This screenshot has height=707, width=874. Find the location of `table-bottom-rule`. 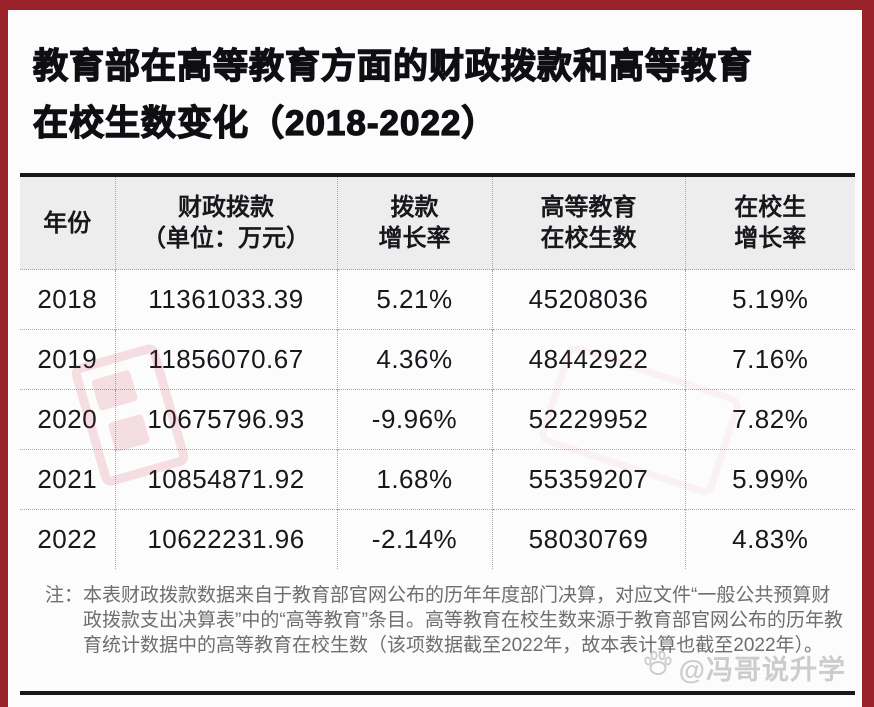

table-bottom-rule is located at coordinates (437, 693).